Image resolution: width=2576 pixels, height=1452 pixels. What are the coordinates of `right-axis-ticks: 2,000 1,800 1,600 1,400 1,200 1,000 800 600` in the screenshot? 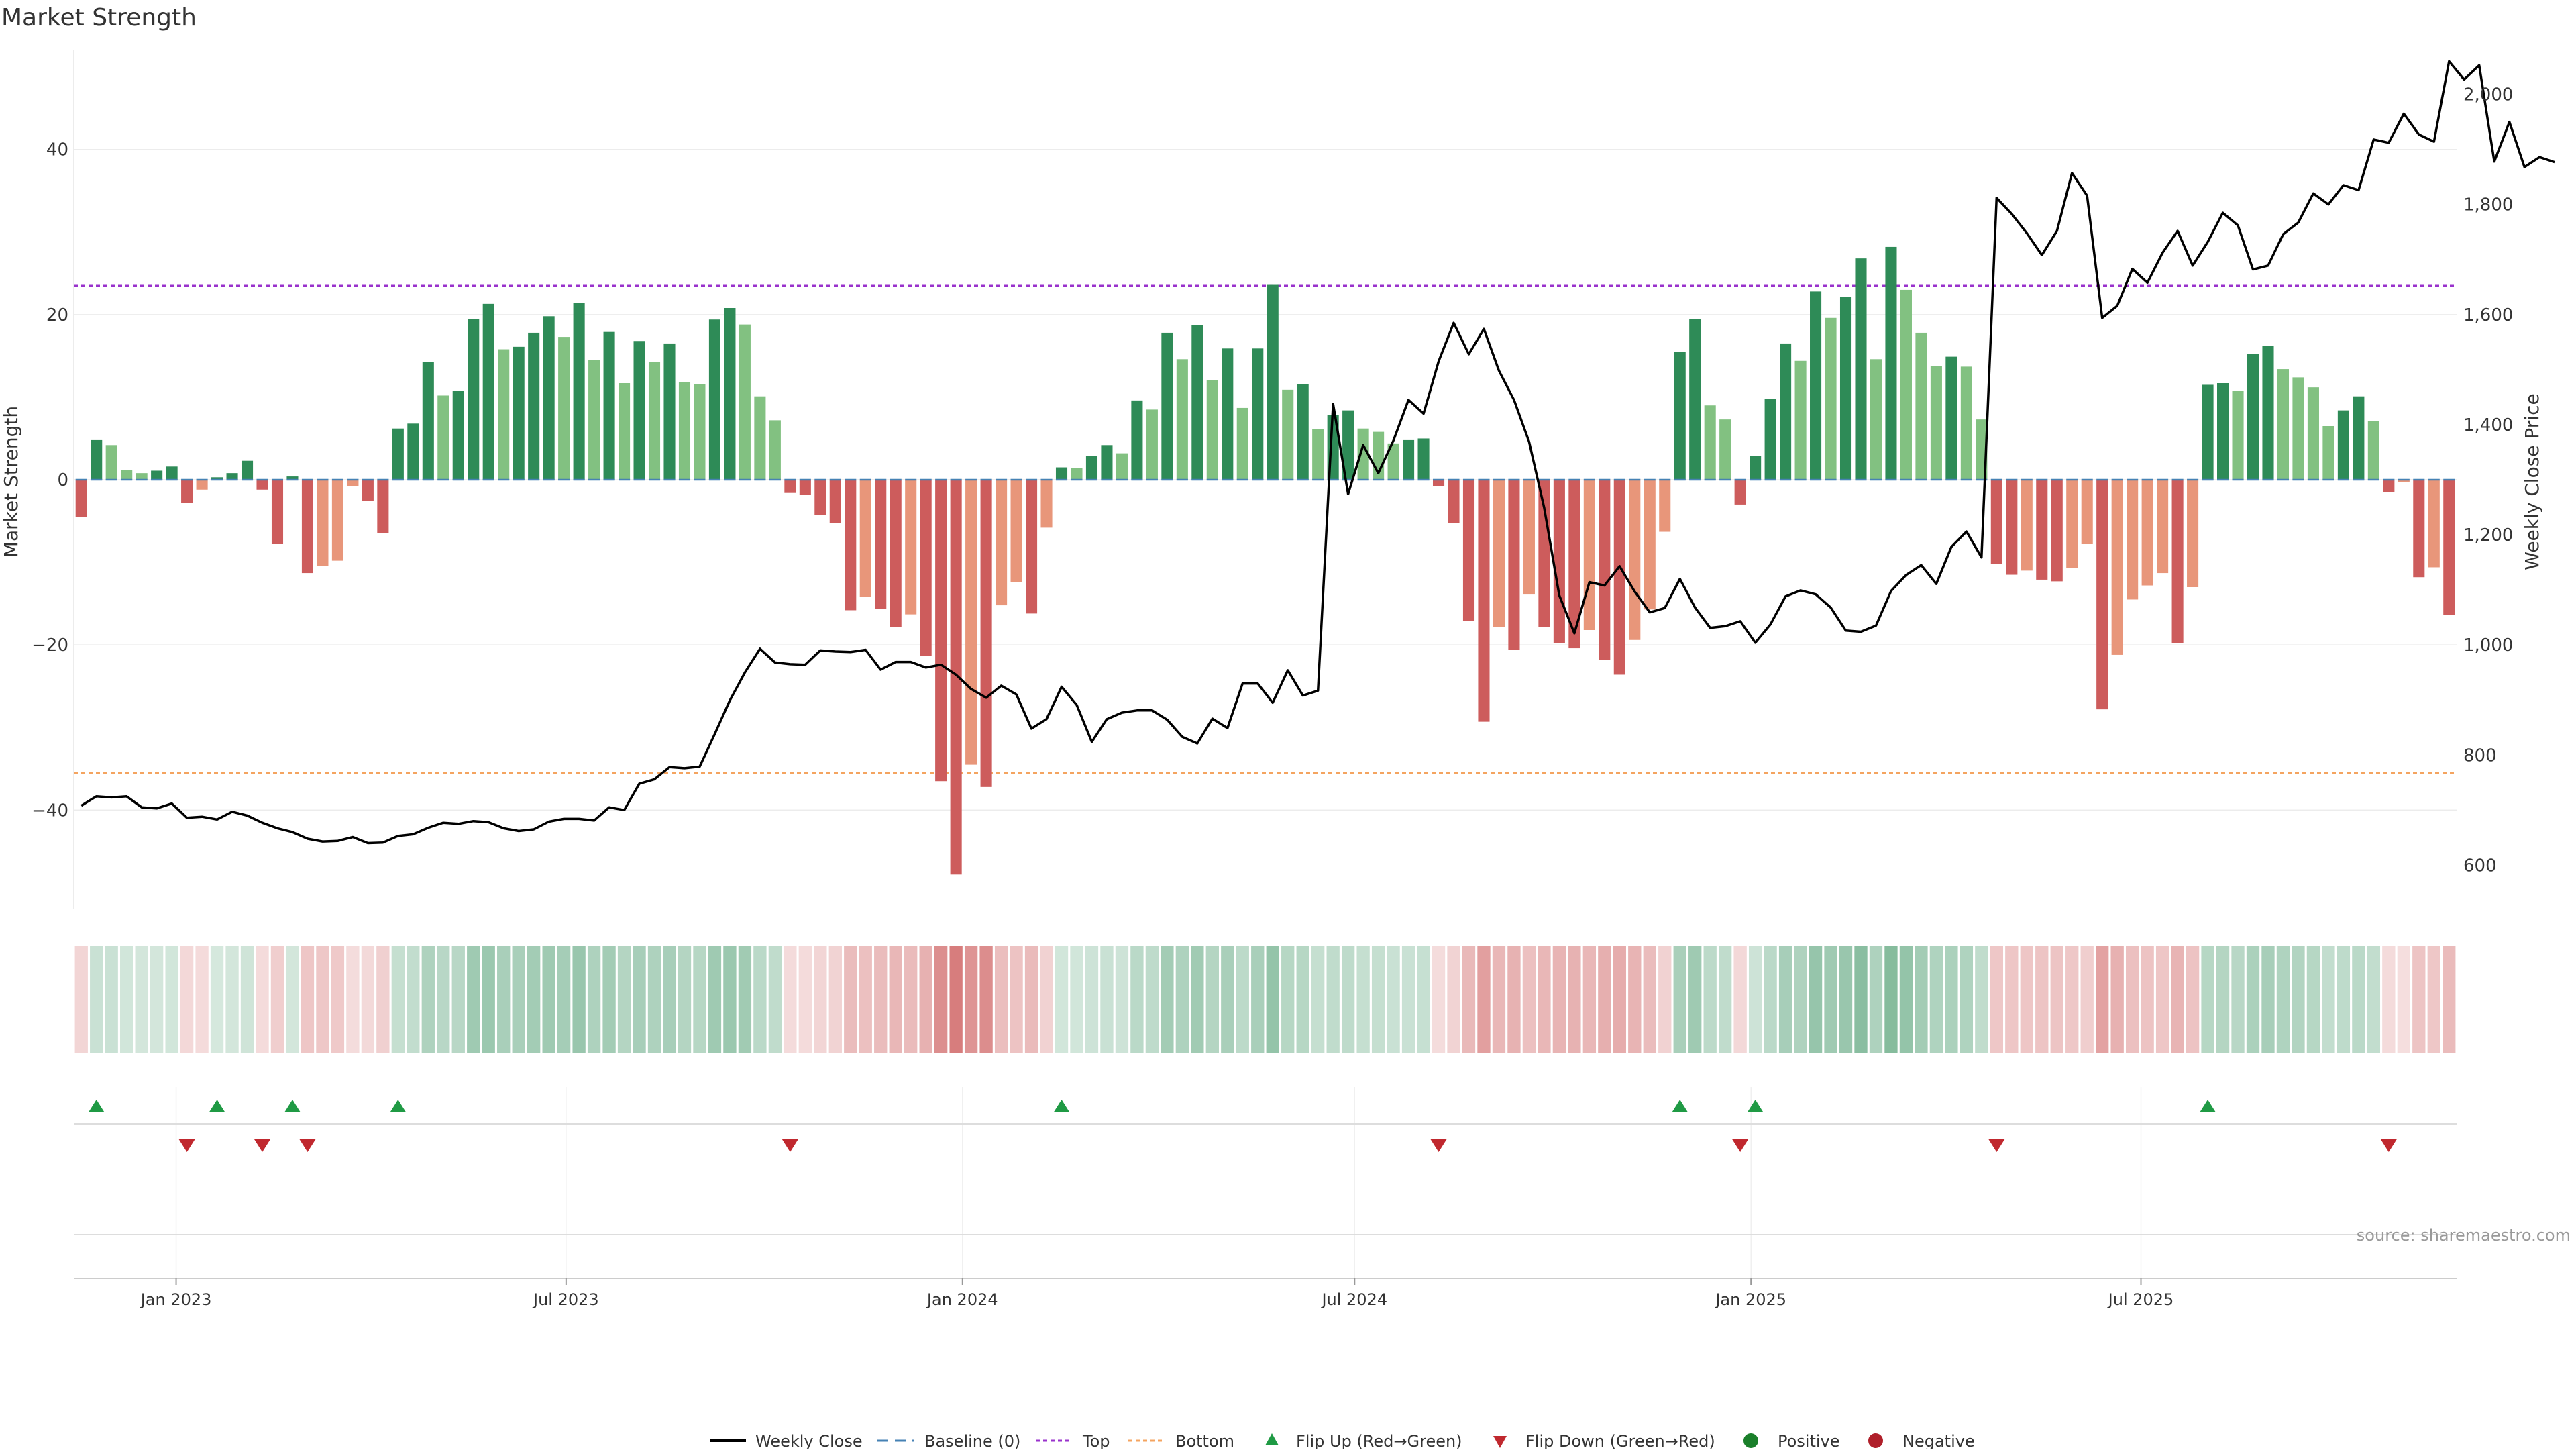 It's located at (2488, 481).